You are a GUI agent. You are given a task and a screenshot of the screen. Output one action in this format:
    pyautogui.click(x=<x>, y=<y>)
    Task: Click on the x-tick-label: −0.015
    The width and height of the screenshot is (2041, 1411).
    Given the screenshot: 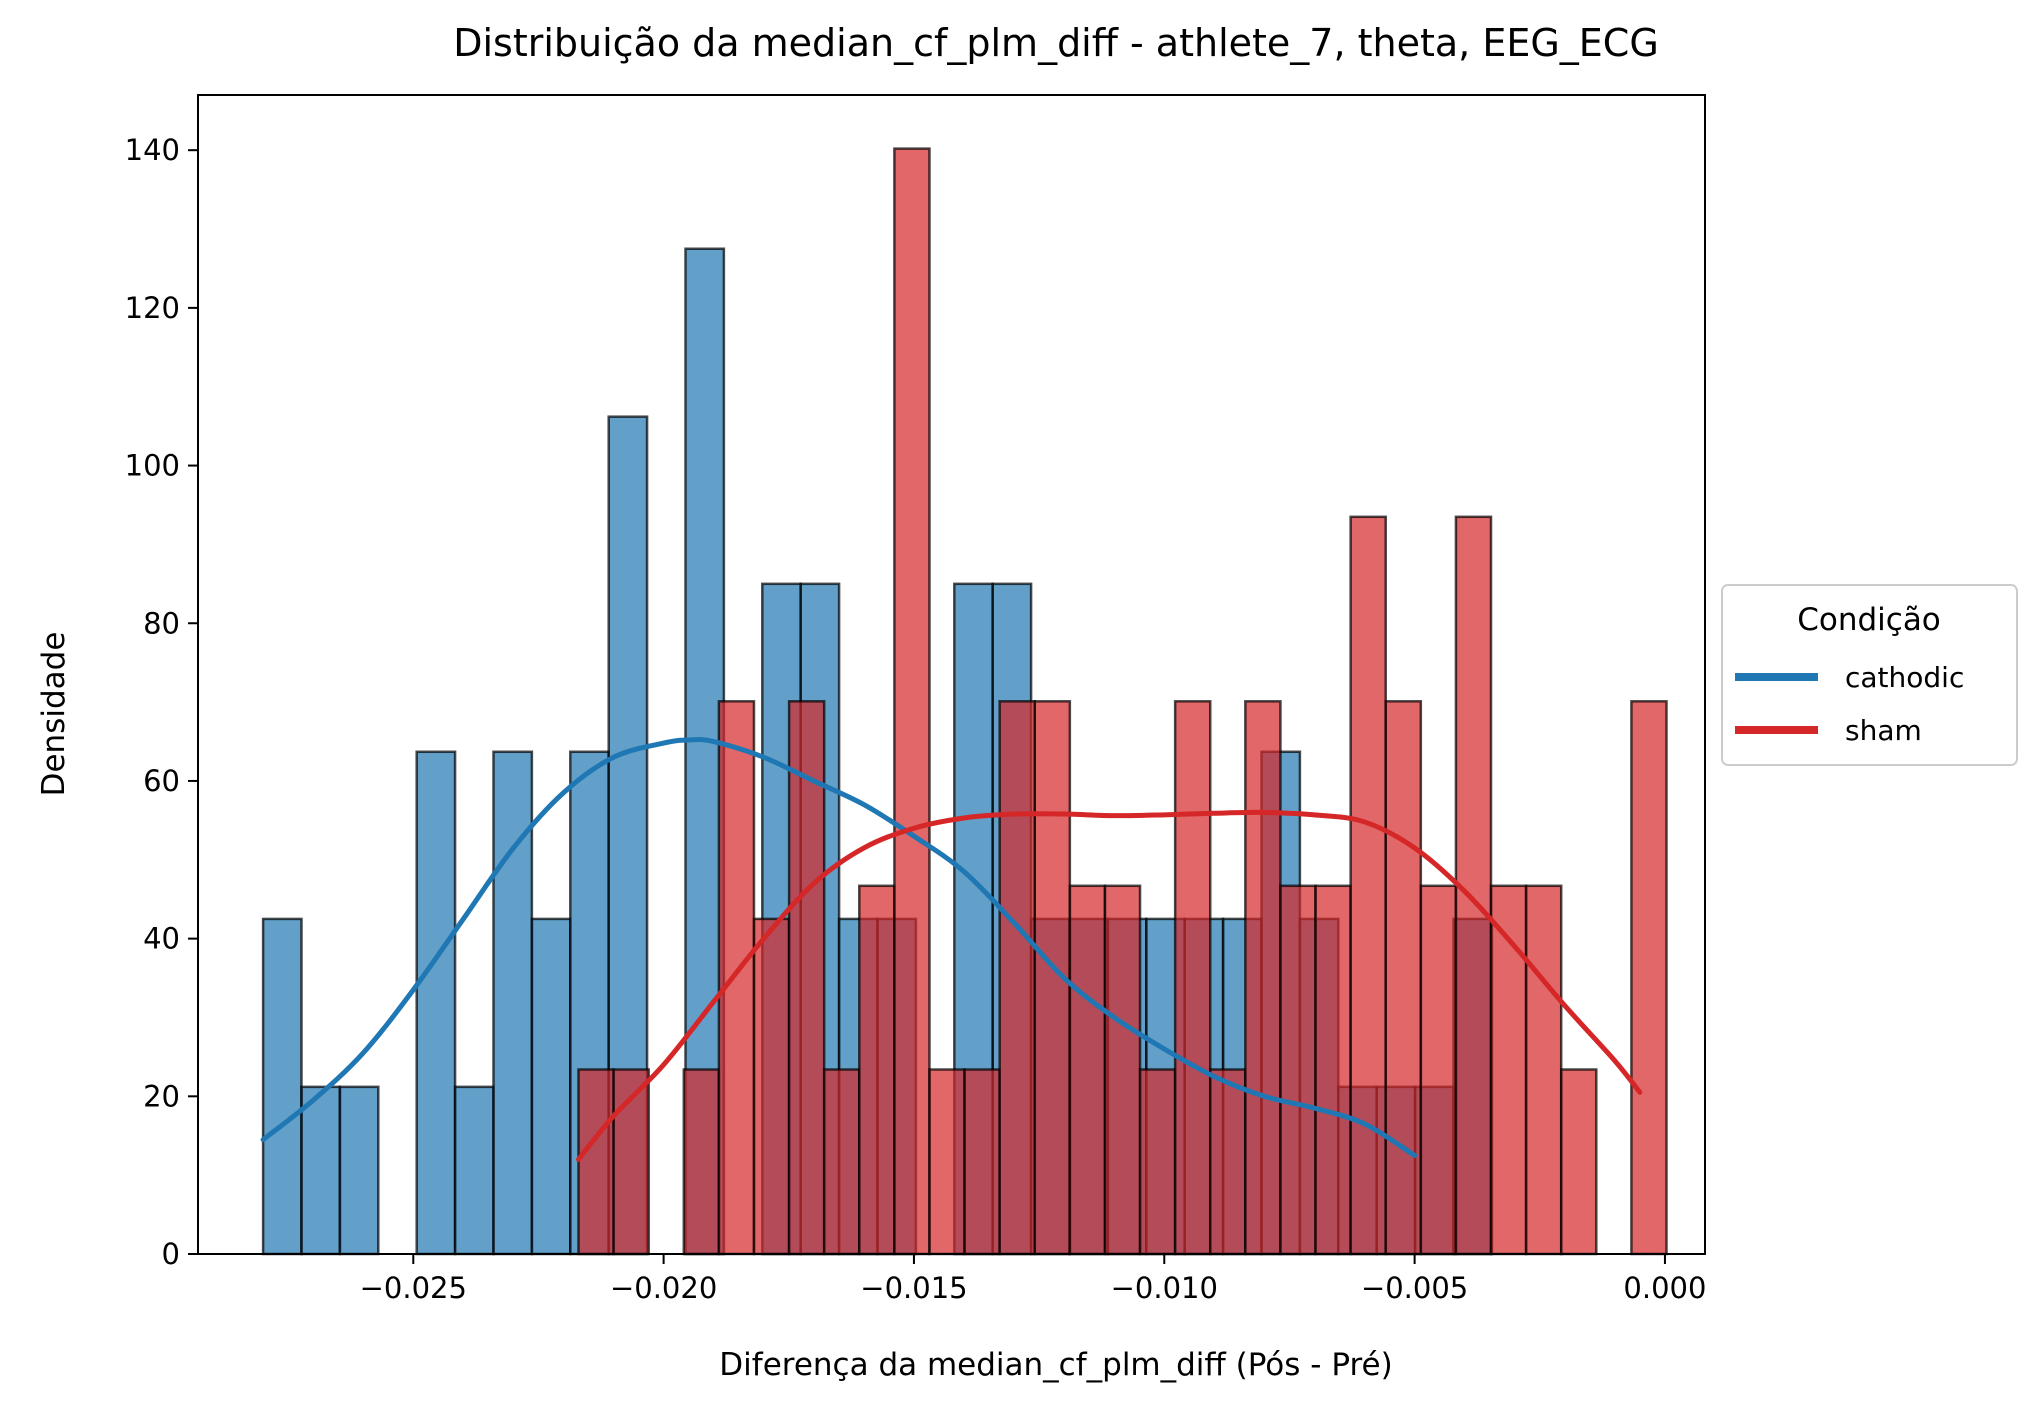 What is the action you would take?
    pyautogui.click(x=913, y=1288)
    